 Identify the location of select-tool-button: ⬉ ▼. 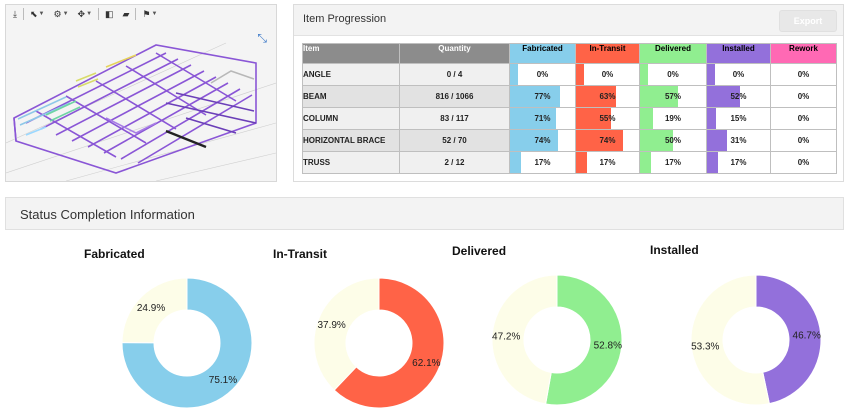
(37, 14).